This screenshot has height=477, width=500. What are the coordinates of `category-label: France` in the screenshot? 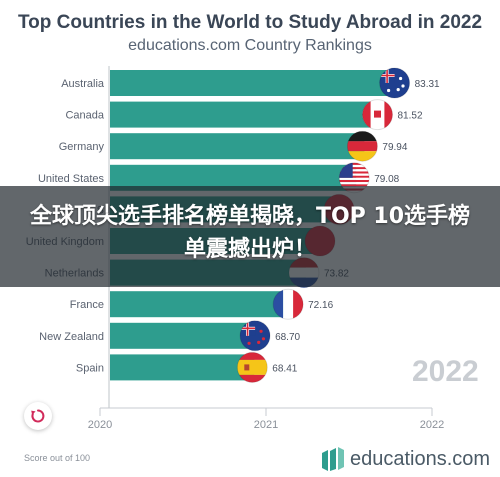 It's located at (87, 305).